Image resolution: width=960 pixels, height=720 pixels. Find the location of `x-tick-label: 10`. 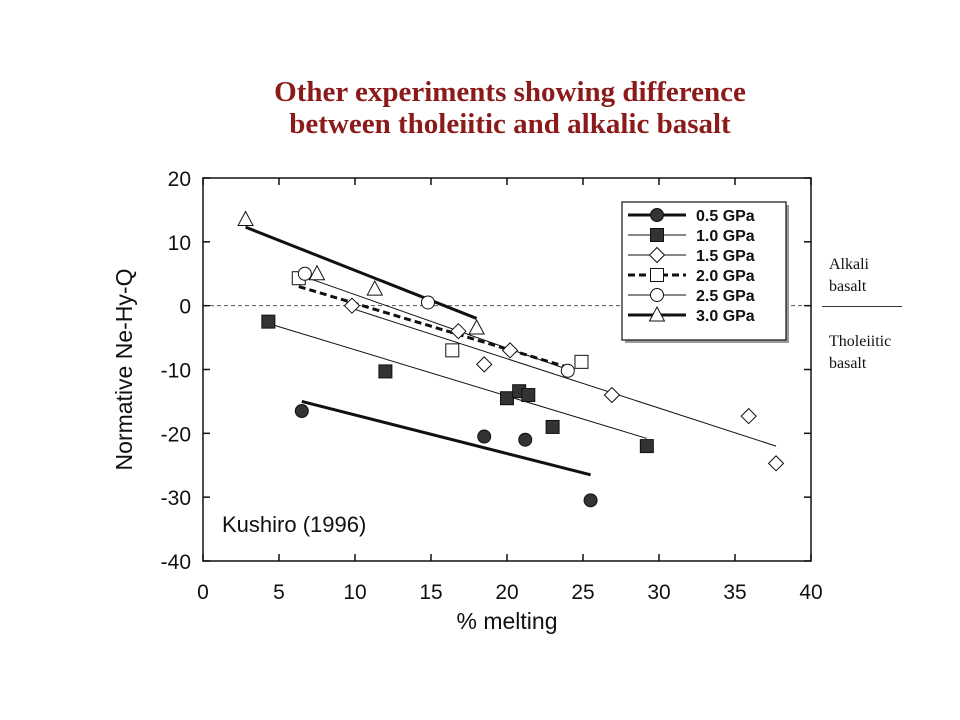

x-tick-label: 10 is located at coordinates (354, 592).